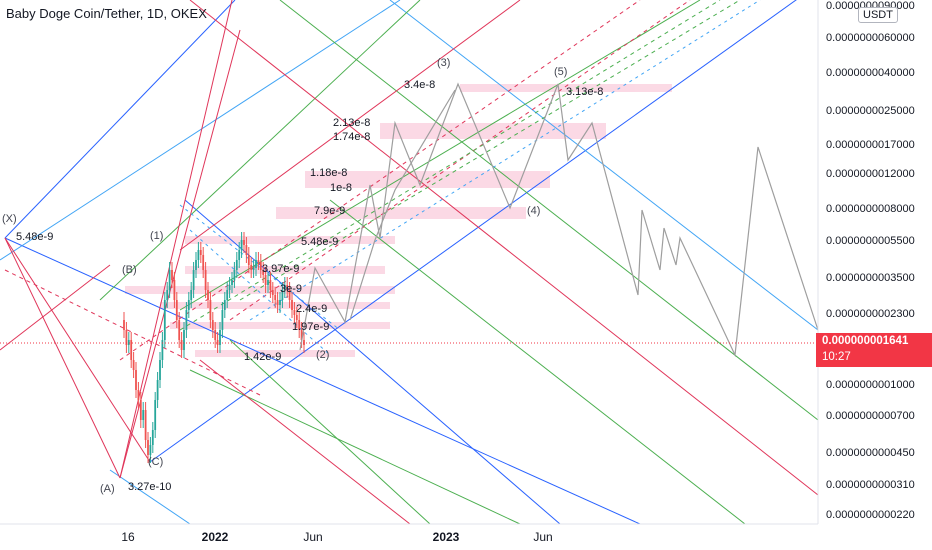 The width and height of the screenshot is (932, 550). What do you see at coordinates (310, 327) in the screenshot?
I see `level-label: 1.97e-9` at bounding box center [310, 327].